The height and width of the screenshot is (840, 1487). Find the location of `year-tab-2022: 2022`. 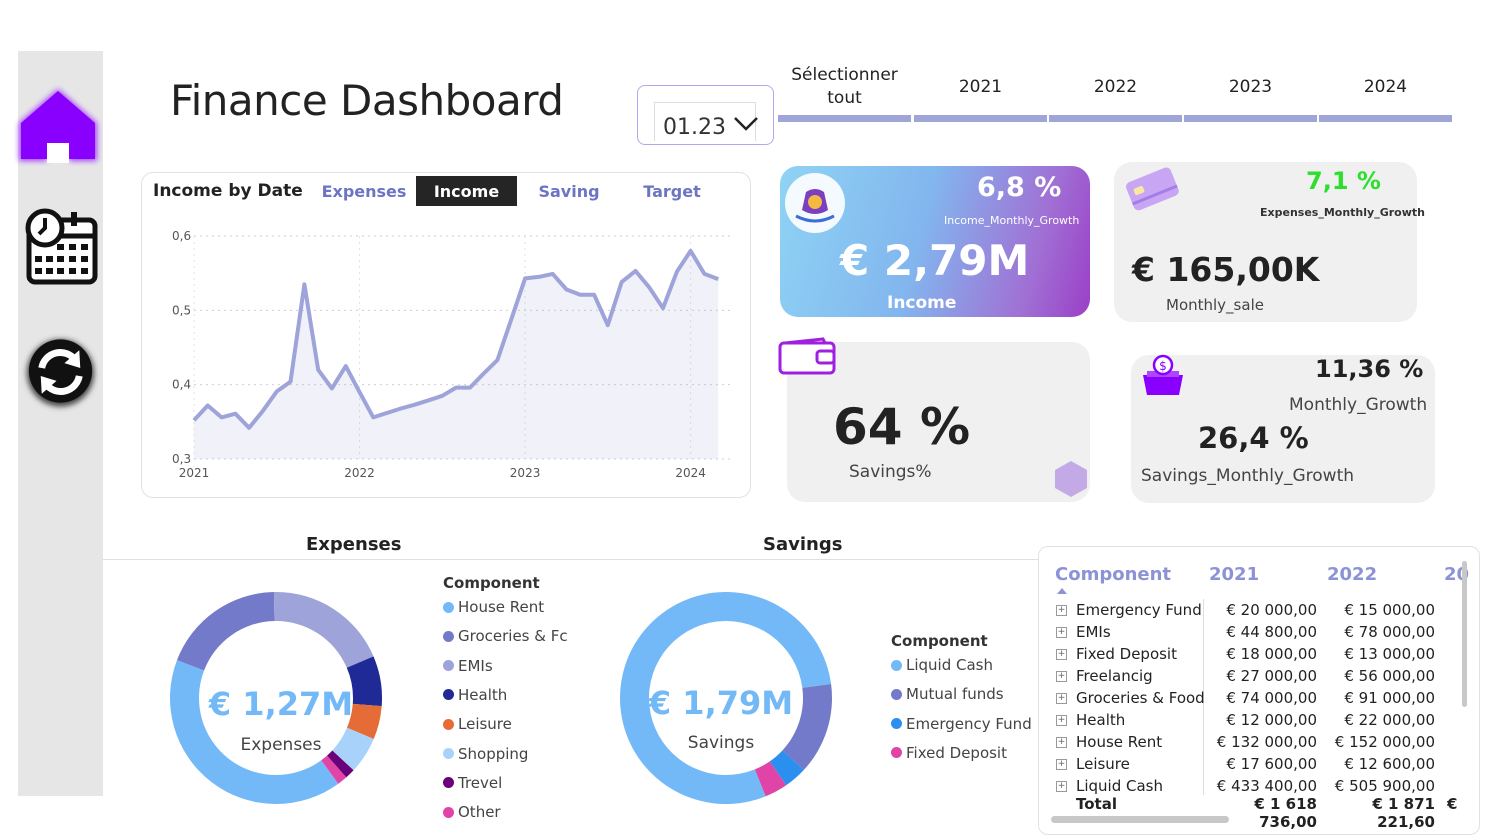

year-tab-2022: 2022 is located at coordinates (1115, 92).